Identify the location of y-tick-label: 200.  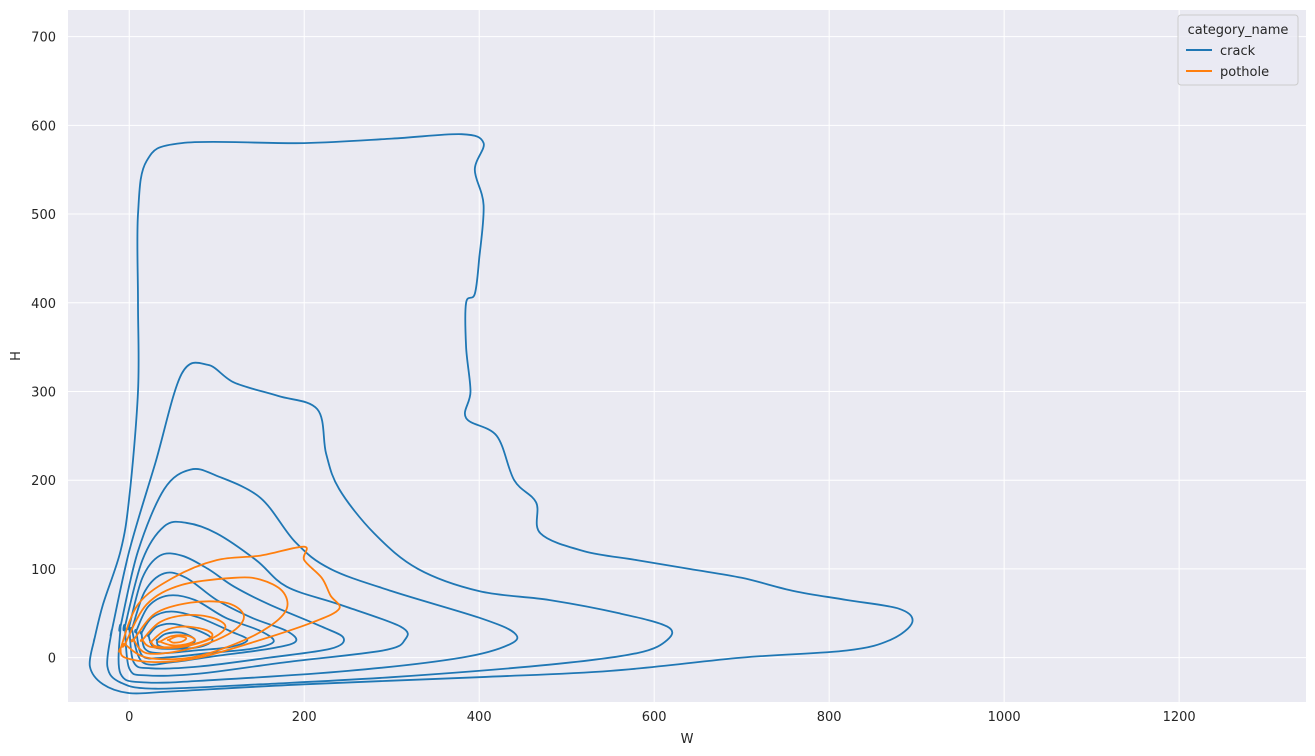
(43, 481).